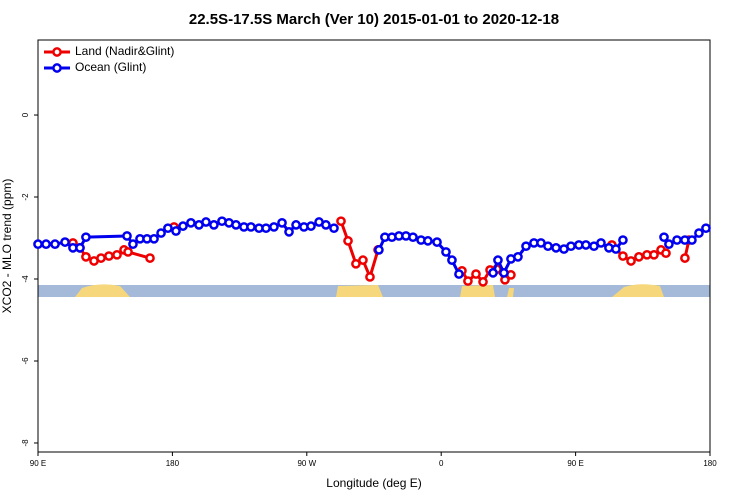 Image resolution: width=750 pixels, height=500 pixels. Describe the element at coordinates (373, 483) in the screenshot. I see `x-axis-label: Longitude (deg E)` at that location.